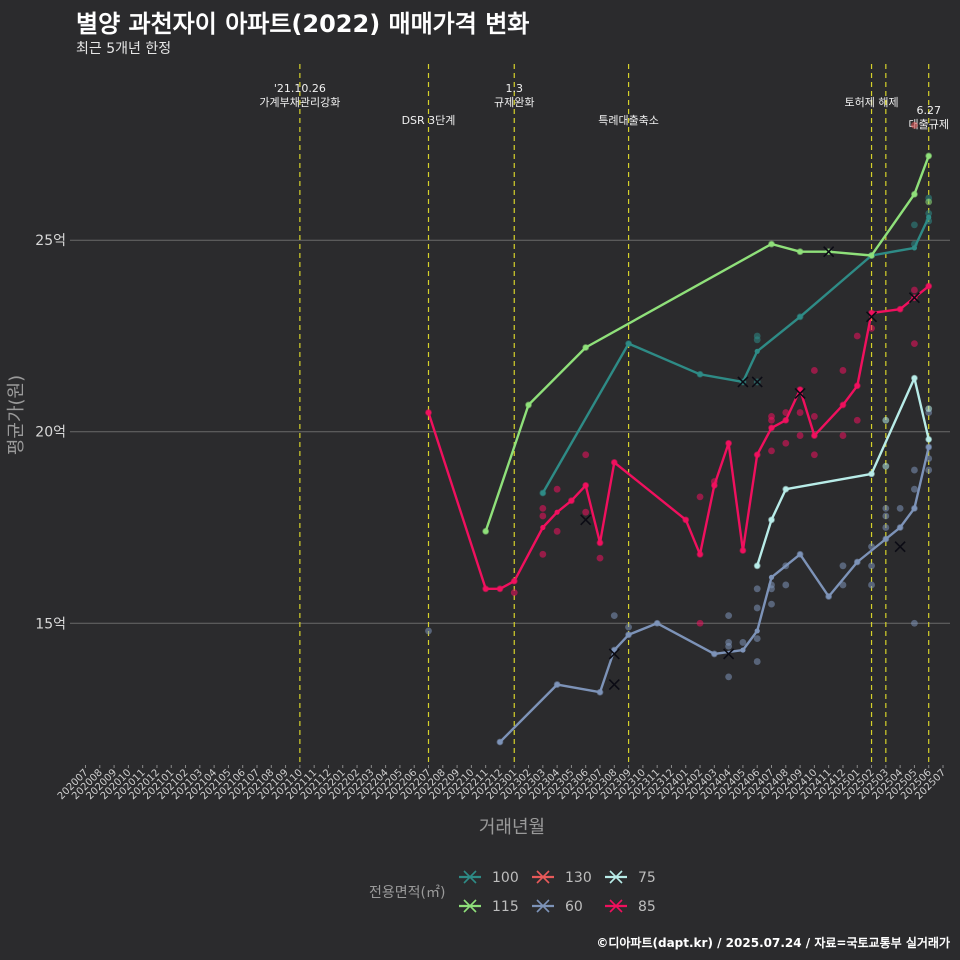 The image size is (960, 960). I want to click on event-label: 규제완화, so click(514, 102).